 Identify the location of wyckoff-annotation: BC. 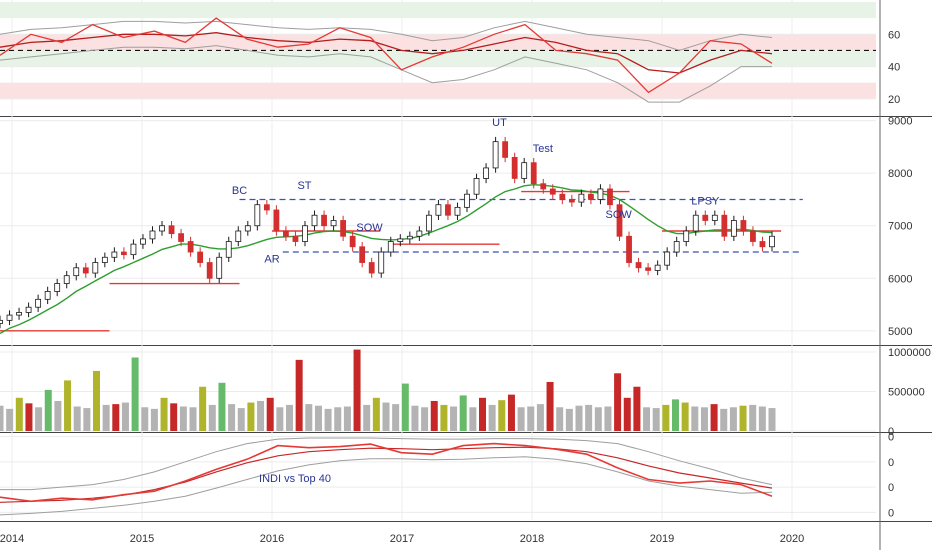
(239, 191).